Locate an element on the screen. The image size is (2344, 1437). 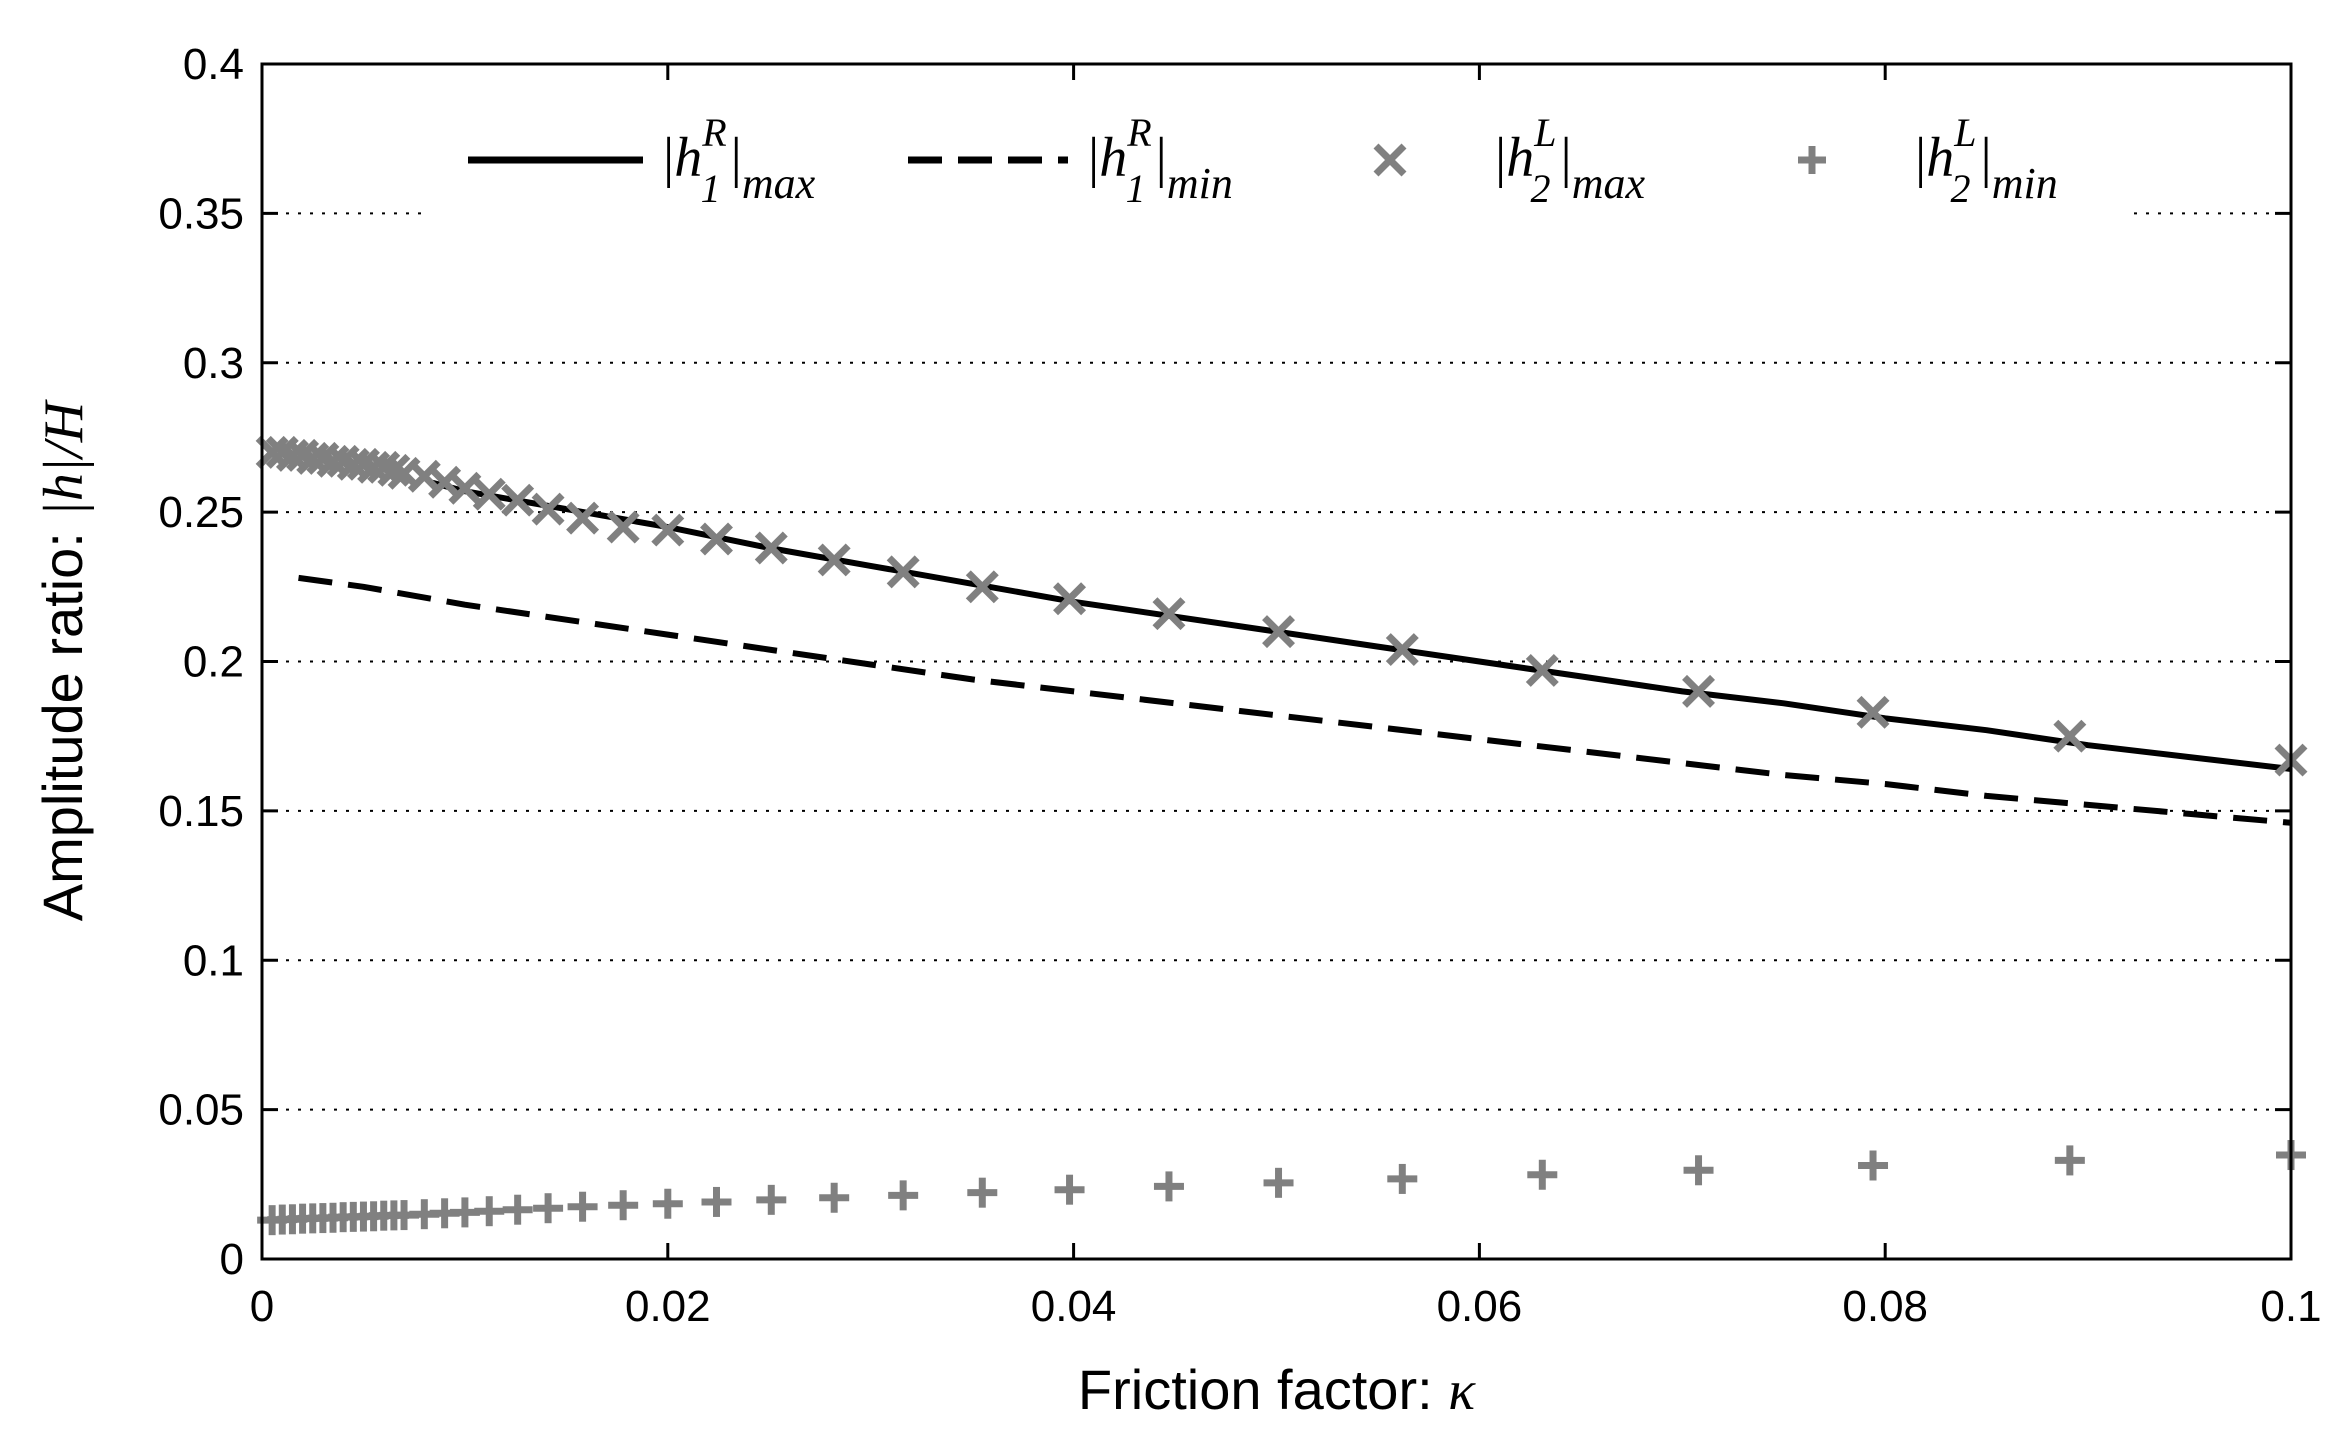
x-tick-label: 0.04 is located at coordinates (1074, 1306).